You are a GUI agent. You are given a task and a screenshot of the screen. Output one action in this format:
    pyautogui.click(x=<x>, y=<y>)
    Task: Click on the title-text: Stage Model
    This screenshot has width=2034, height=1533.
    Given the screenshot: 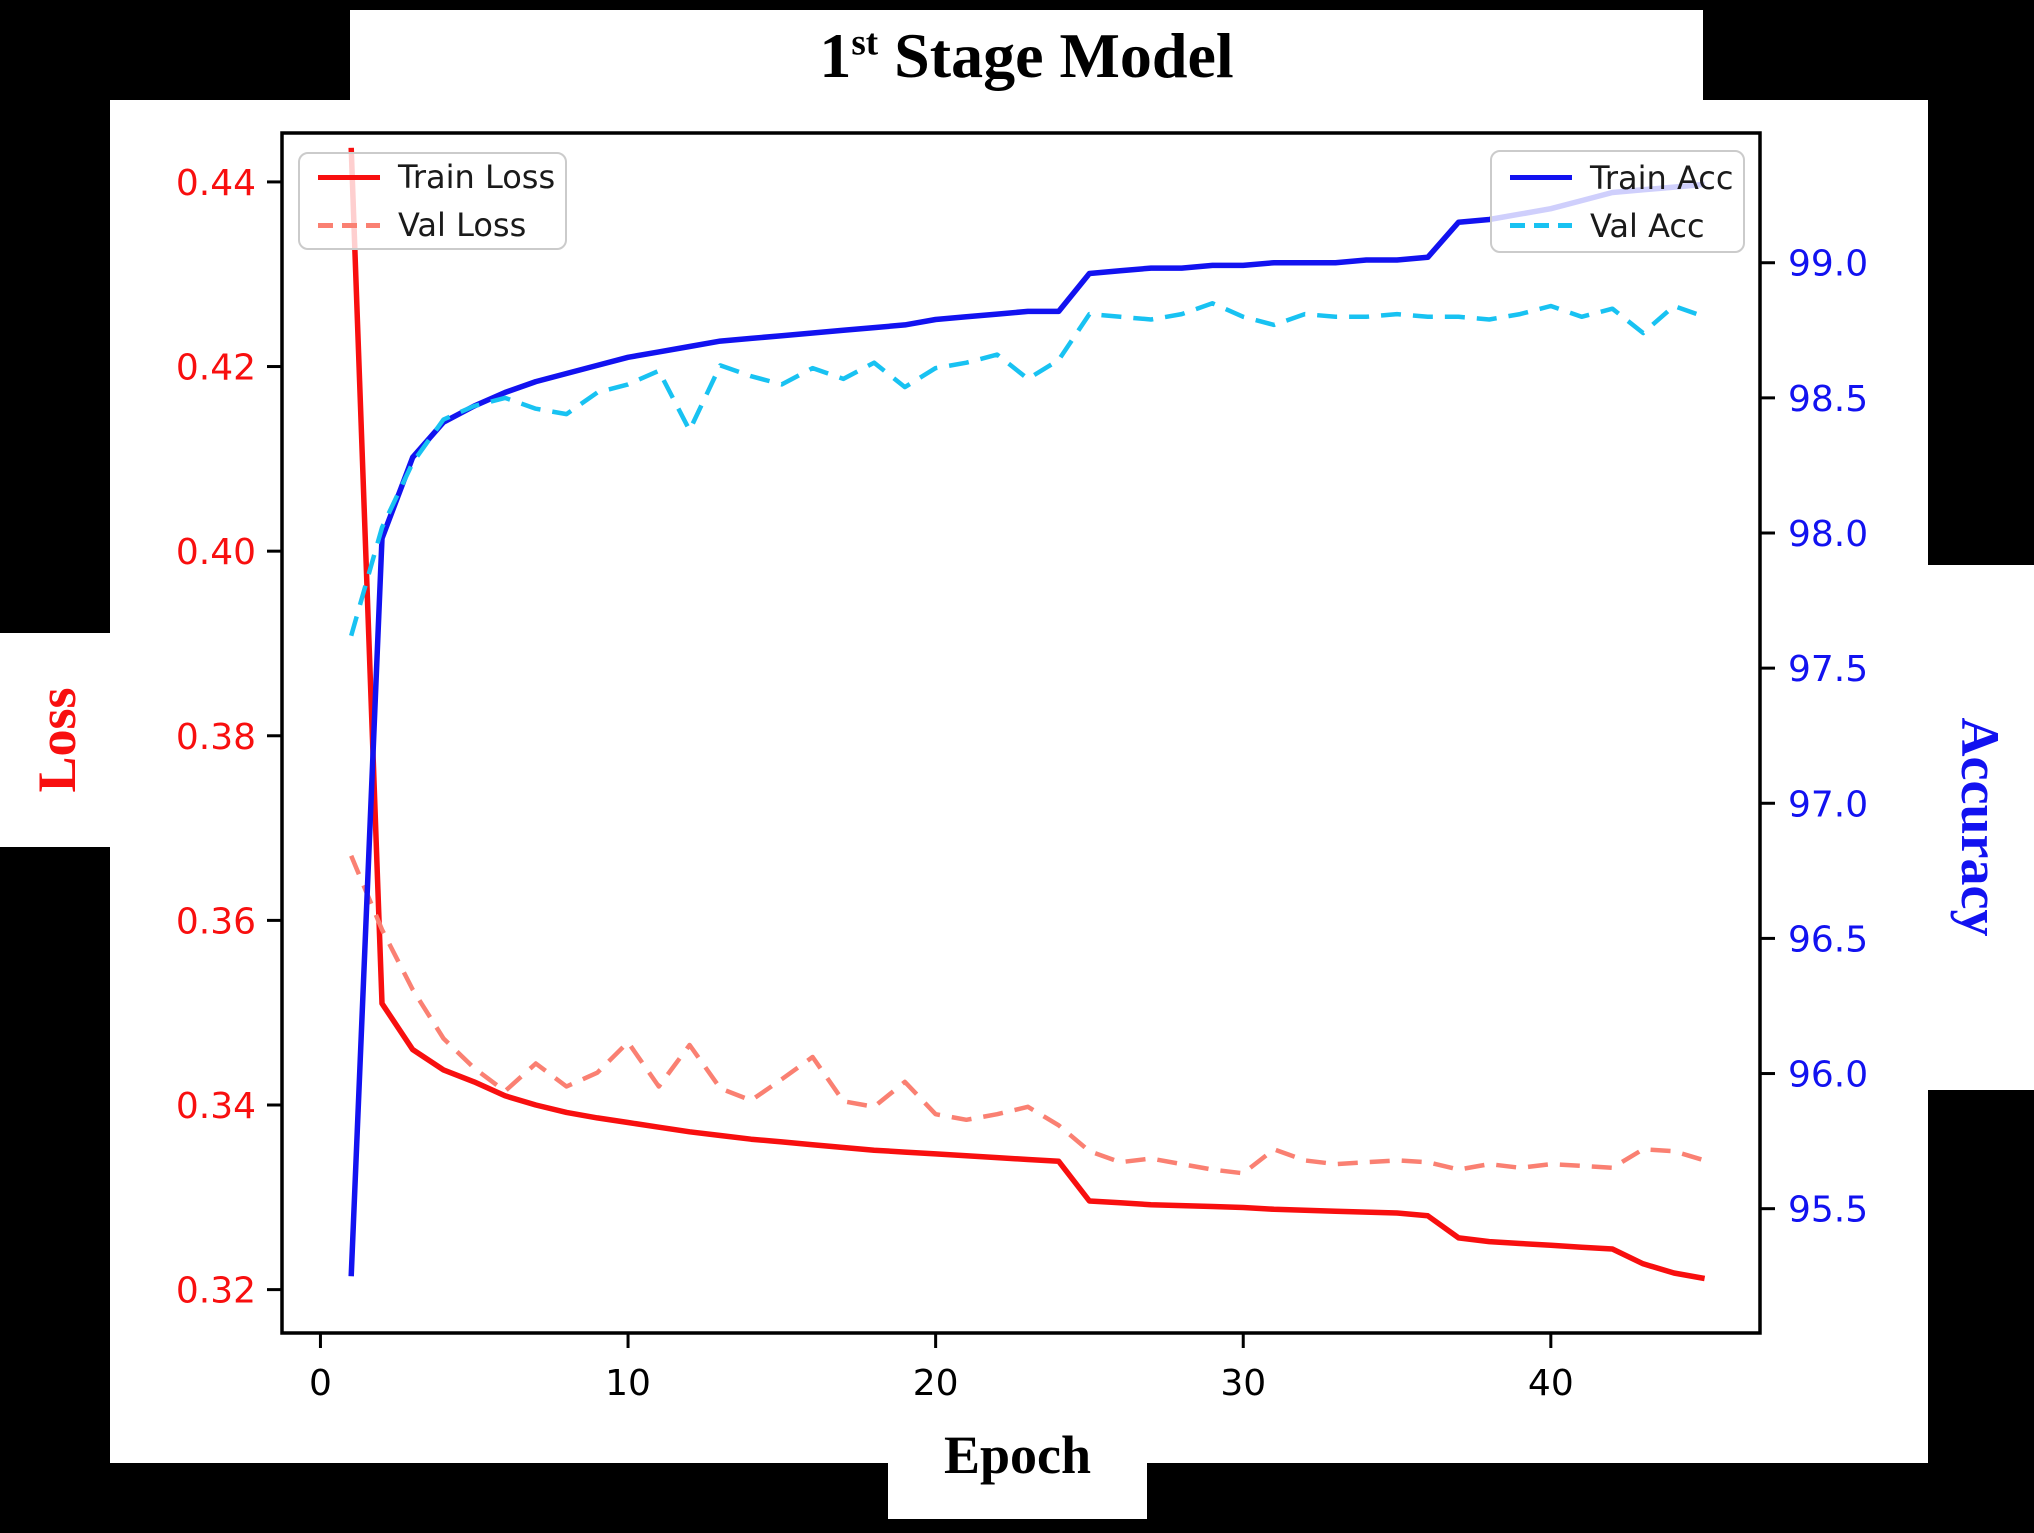 What is the action you would take?
    pyautogui.click(x=1056, y=55)
    